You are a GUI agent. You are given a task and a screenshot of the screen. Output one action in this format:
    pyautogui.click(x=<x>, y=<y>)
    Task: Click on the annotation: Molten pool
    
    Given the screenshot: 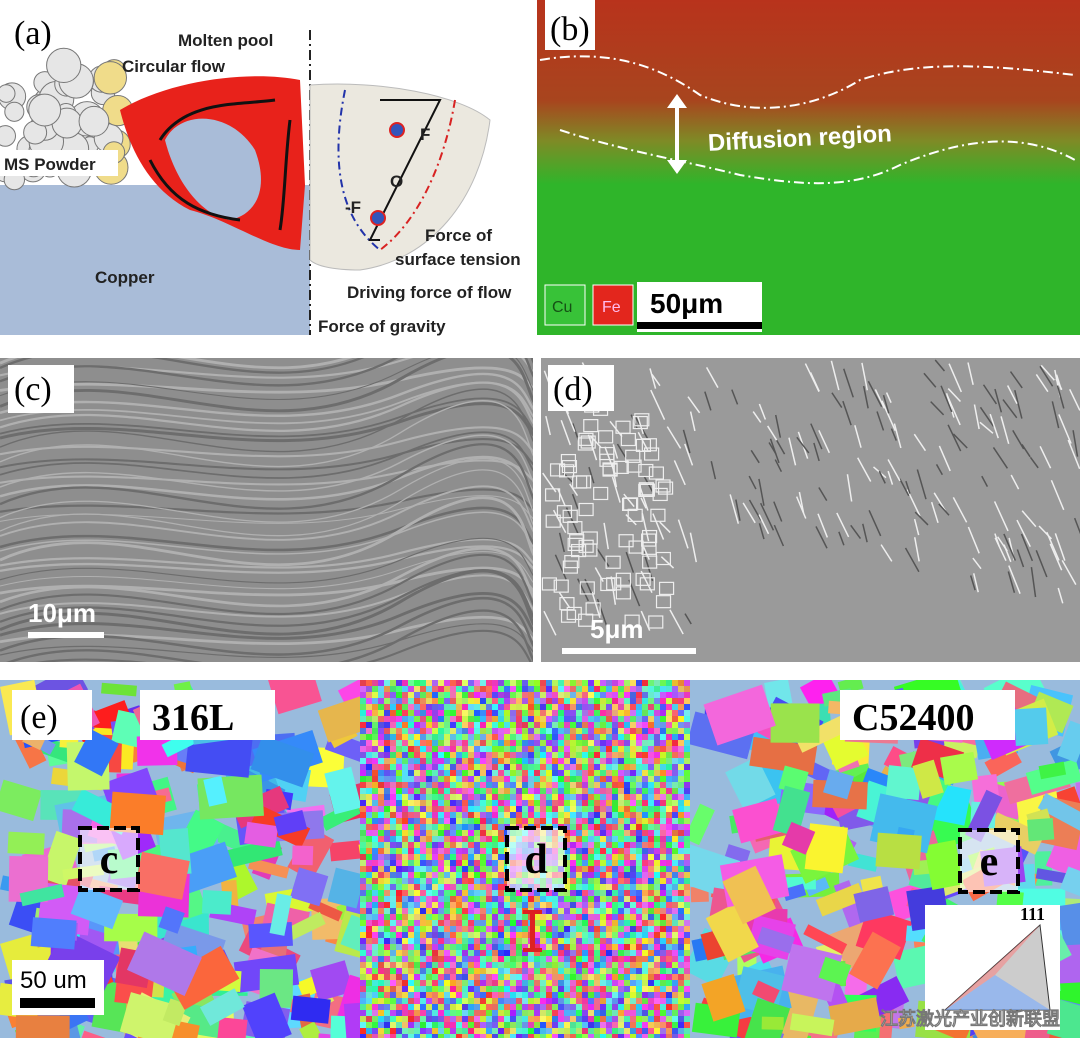 What is the action you would take?
    pyautogui.click(x=225, y=40)
    